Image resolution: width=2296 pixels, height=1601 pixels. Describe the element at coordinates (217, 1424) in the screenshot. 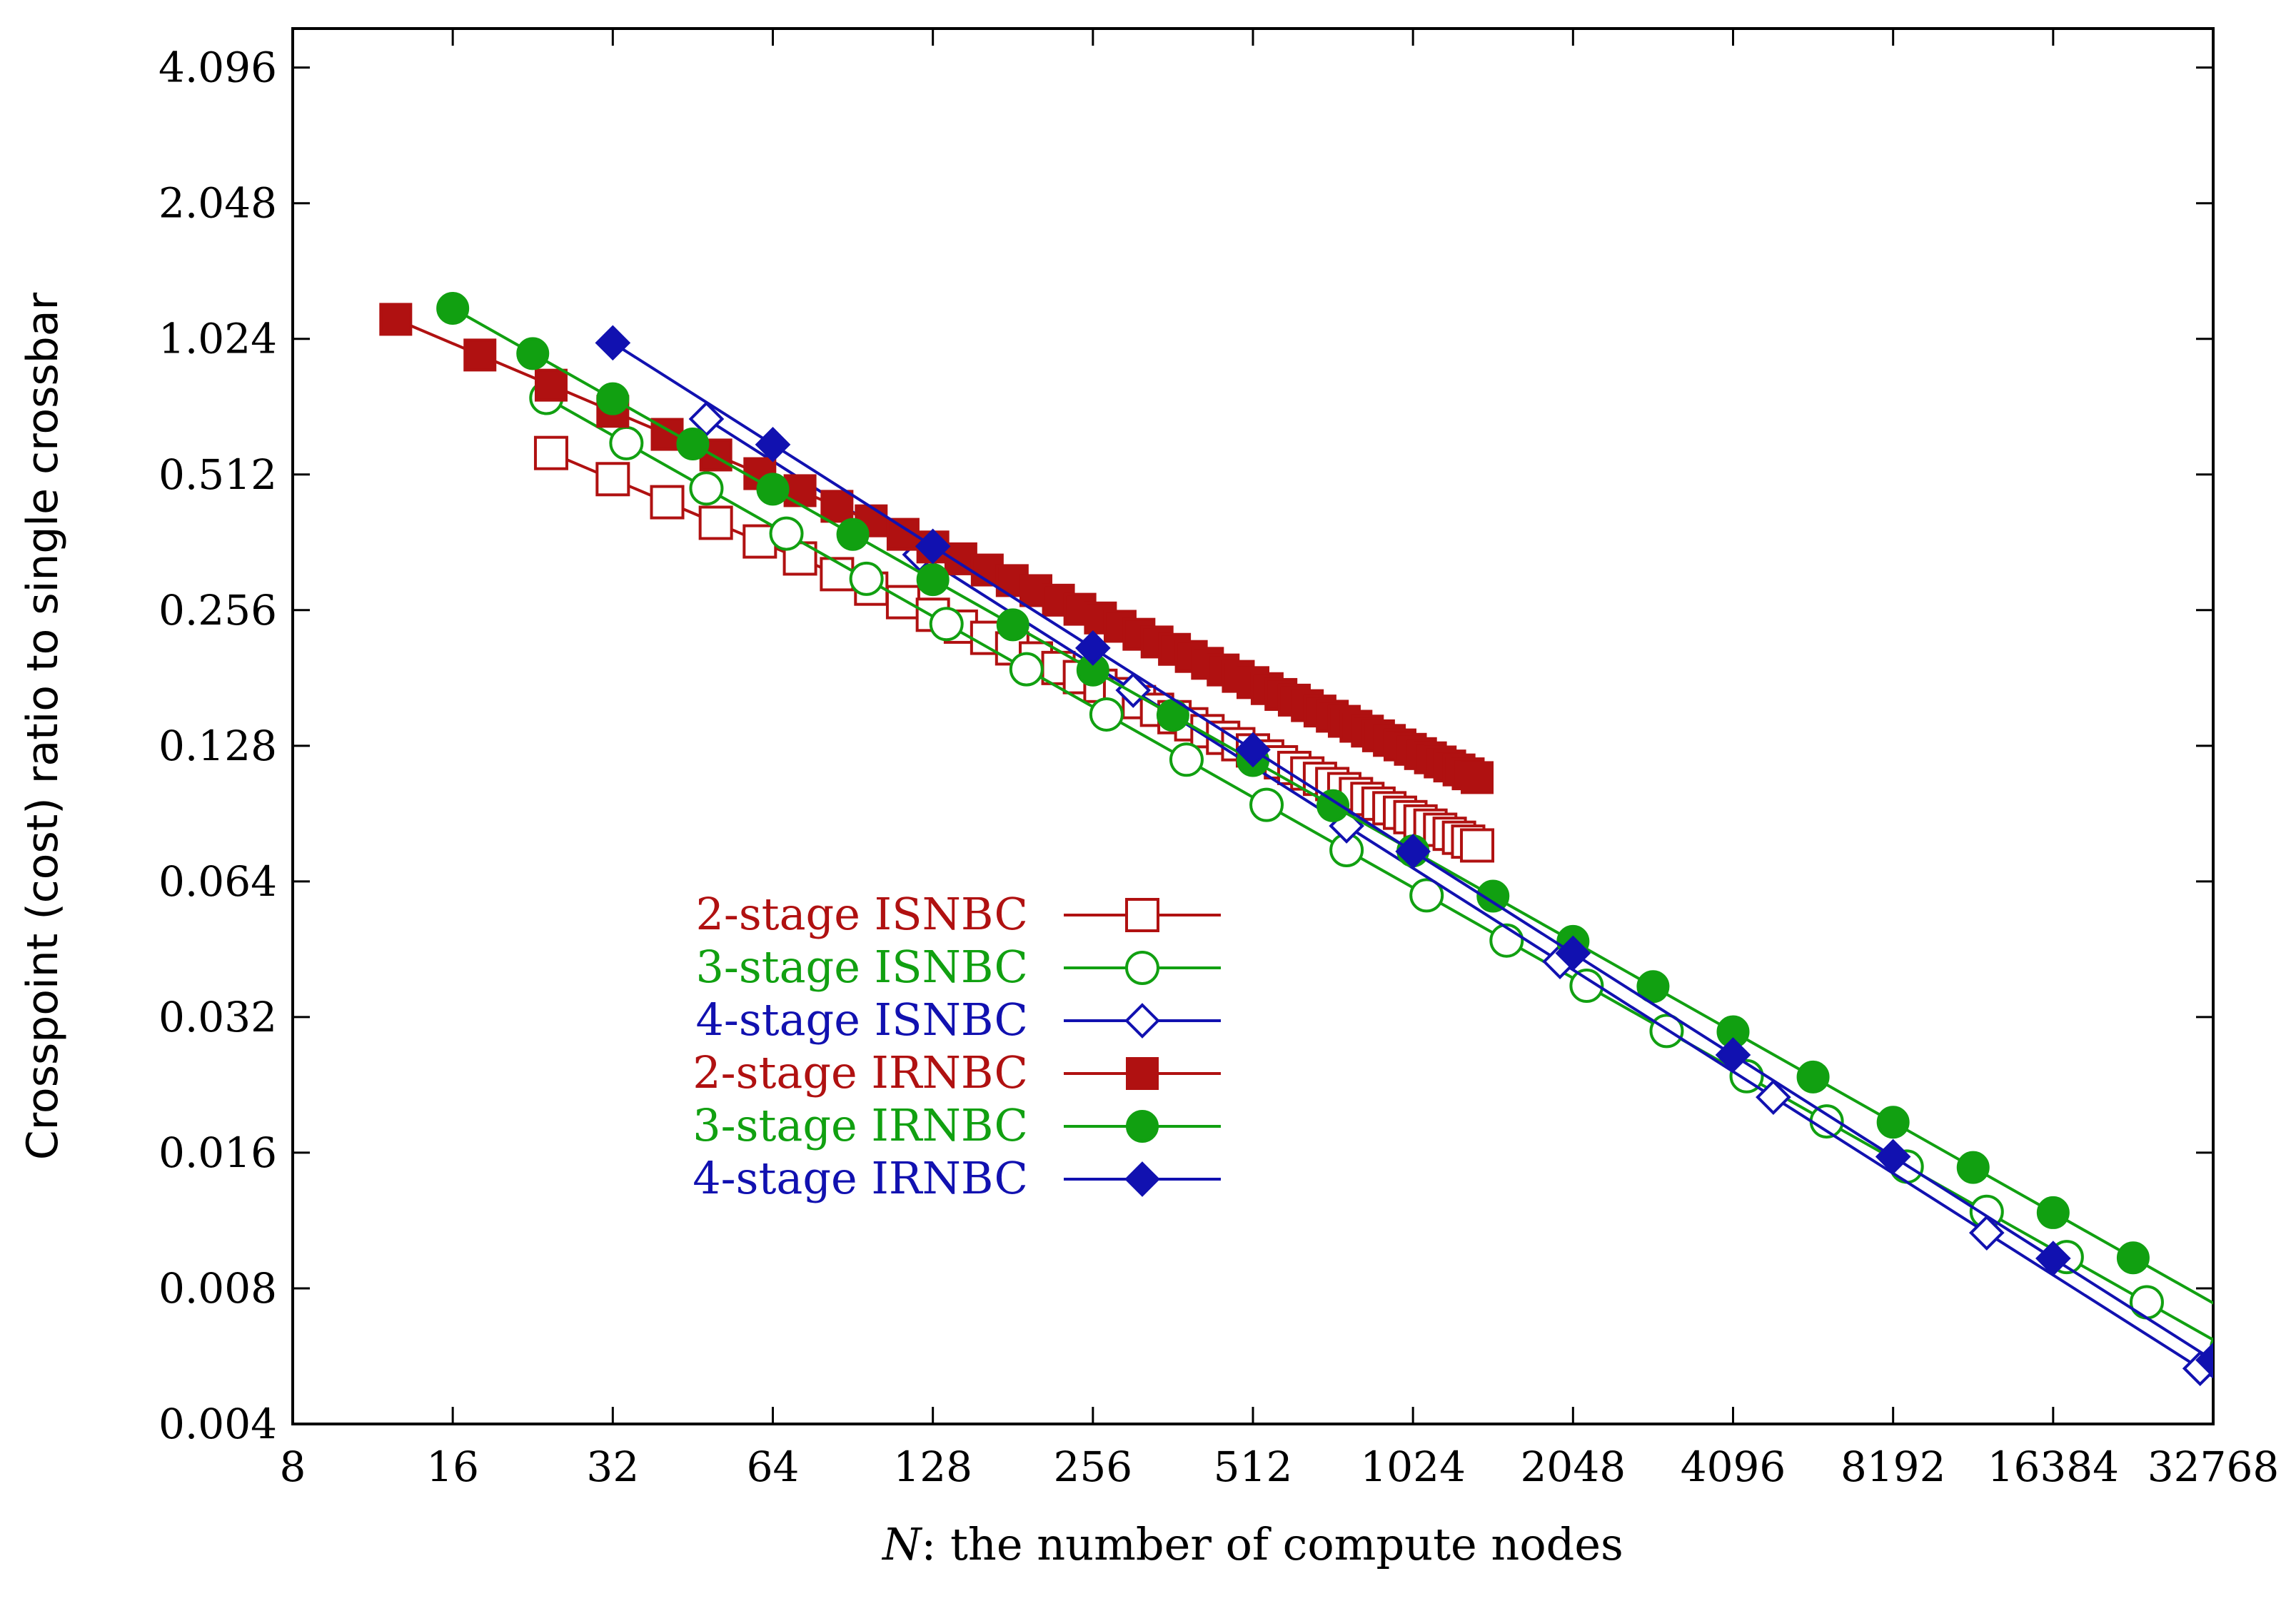

I see `y-tick-label: 0.004` at that location.